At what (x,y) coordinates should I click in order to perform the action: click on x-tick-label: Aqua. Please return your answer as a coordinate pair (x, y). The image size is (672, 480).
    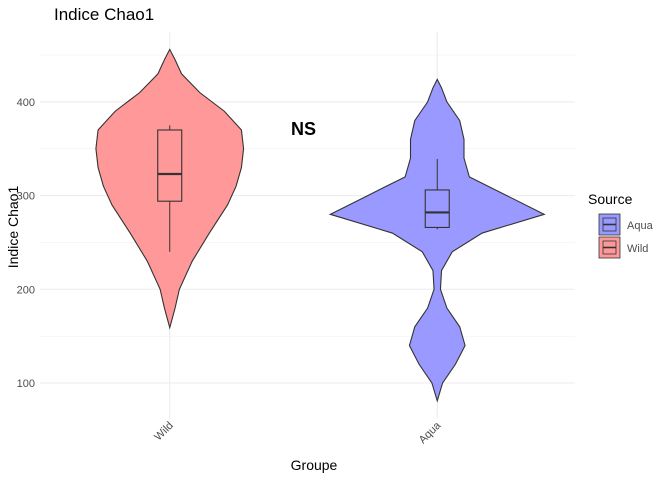
    Looking at the image, I should click on (430, 432).